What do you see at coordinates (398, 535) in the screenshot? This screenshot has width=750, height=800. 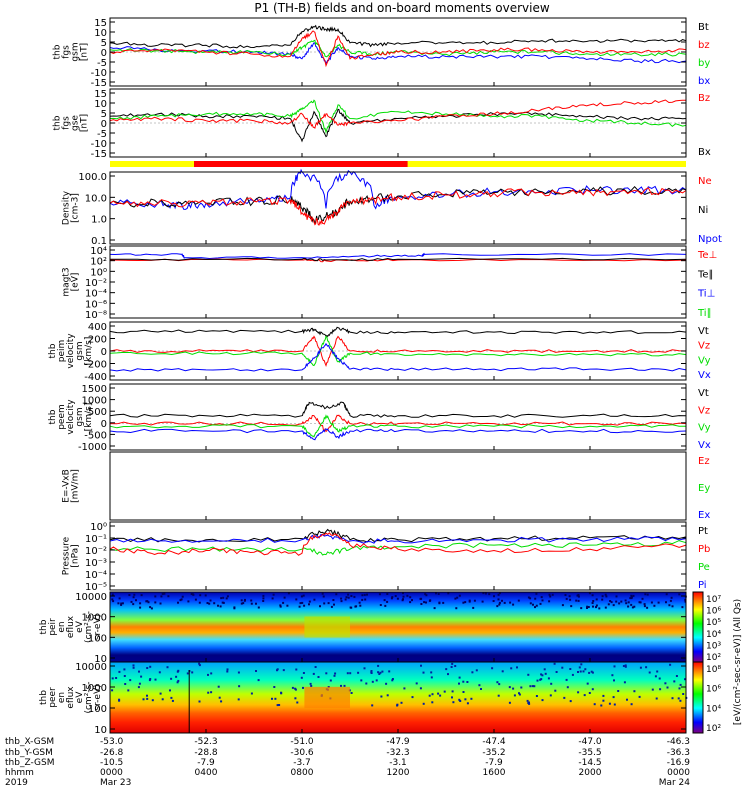 I see `series-Pt` at bounding box center [398, 535].